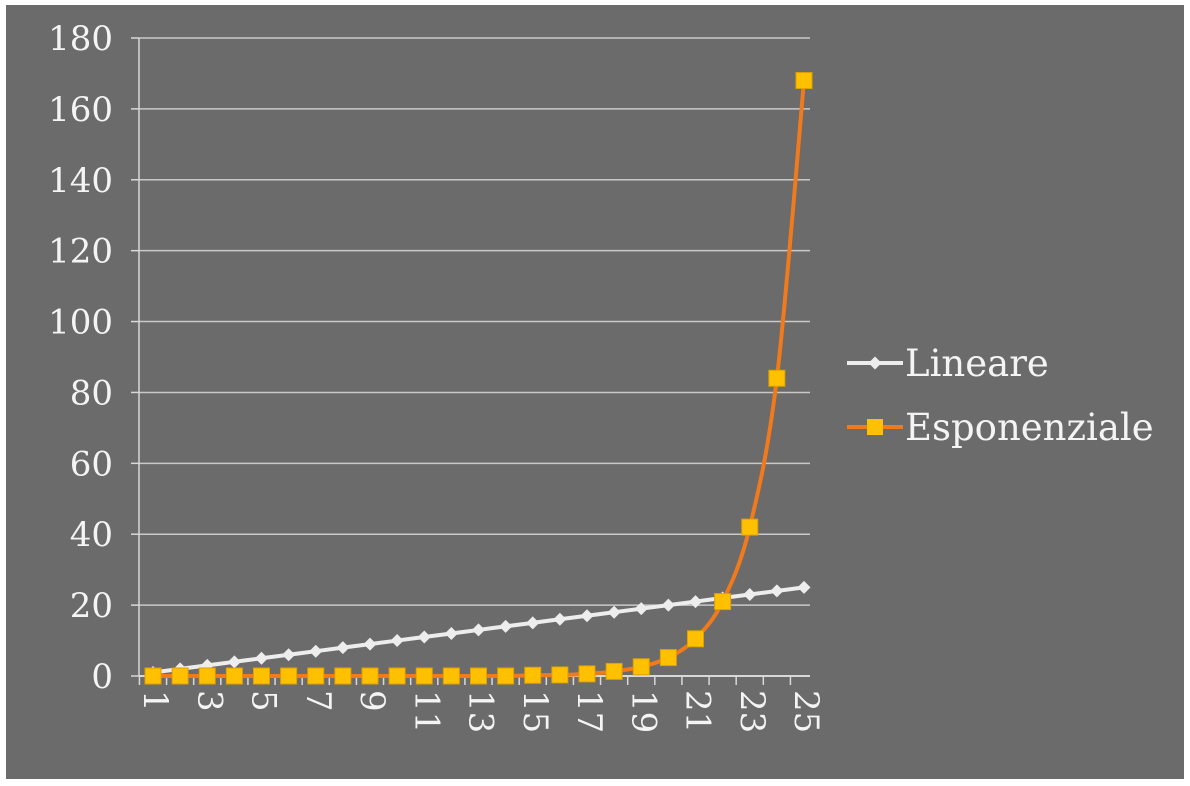  Describe the element at coordinates (589, 711) in the screenshot. I see `x-tick-label: 17` at that location.